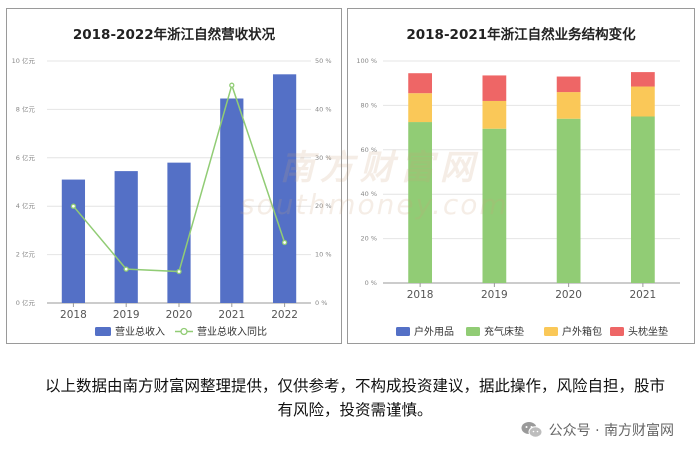 Image resolution: width=700 pixels, height=467 pixels. Describe the element at coordinates (434, 331) in the screenshot. I see `legend-label: 户外用品` at that location.